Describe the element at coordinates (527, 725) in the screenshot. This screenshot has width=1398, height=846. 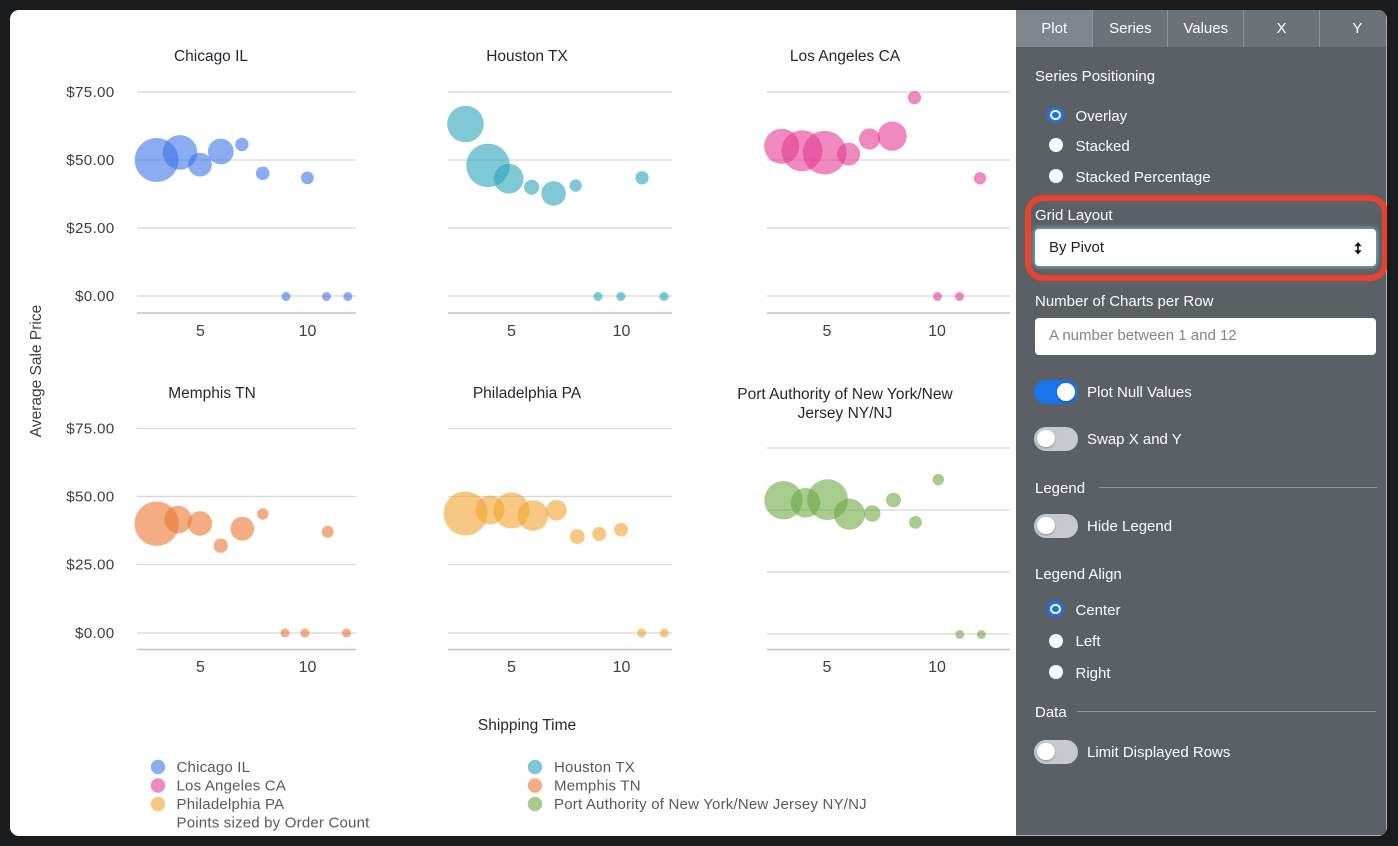
I see `svg-text: Shipping Time` at that location.